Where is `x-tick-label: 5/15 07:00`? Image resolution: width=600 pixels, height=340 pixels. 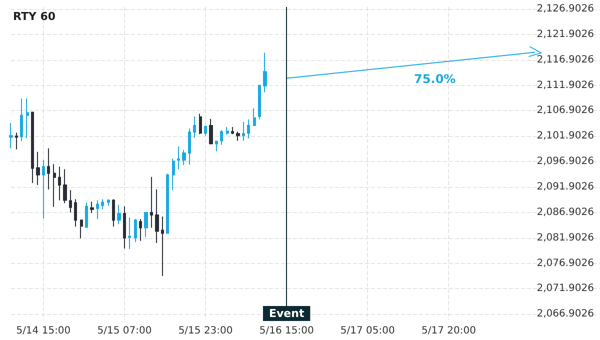
x-tick-label: 5/15 07:00 is located at coordinates (124, 331).